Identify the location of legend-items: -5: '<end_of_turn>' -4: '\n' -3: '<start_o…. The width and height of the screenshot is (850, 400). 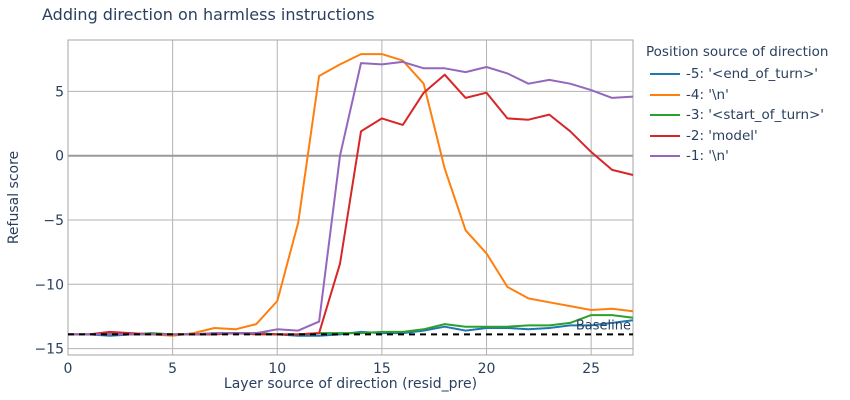
(737, 115).